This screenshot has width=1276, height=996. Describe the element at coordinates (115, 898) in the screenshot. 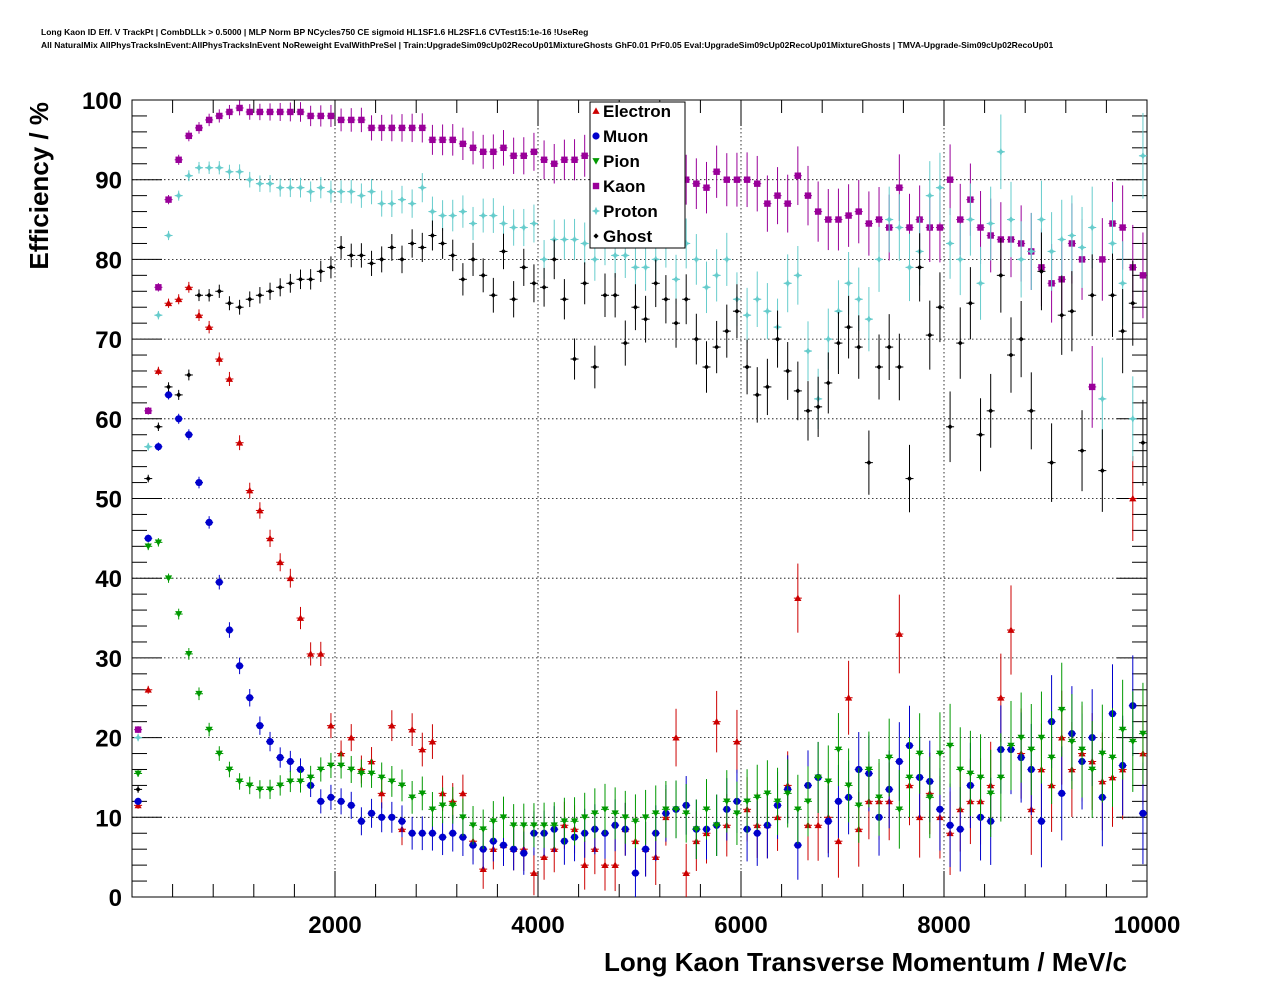

I see `y-tick-label: 0` at that location.